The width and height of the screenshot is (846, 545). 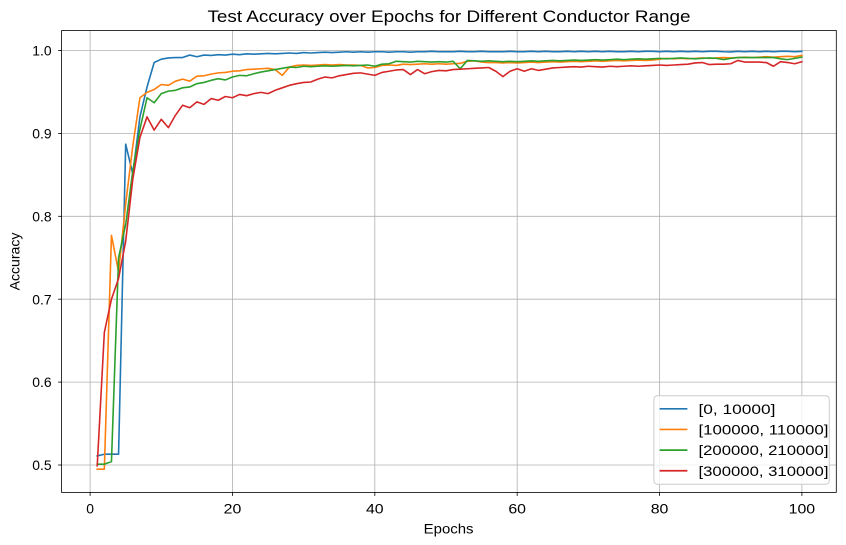 What do you see at coordinates (90, 508) in the screenshot?
I see `svg-text: 0` at bounding box center [90, 508].